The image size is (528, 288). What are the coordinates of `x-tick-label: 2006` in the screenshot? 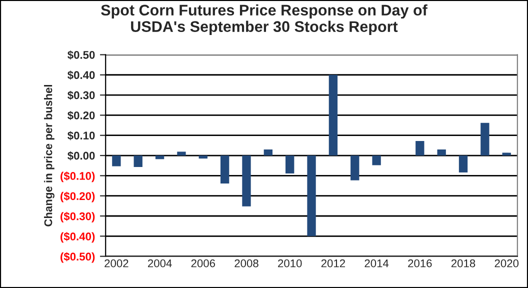 It's located at (203, 263).